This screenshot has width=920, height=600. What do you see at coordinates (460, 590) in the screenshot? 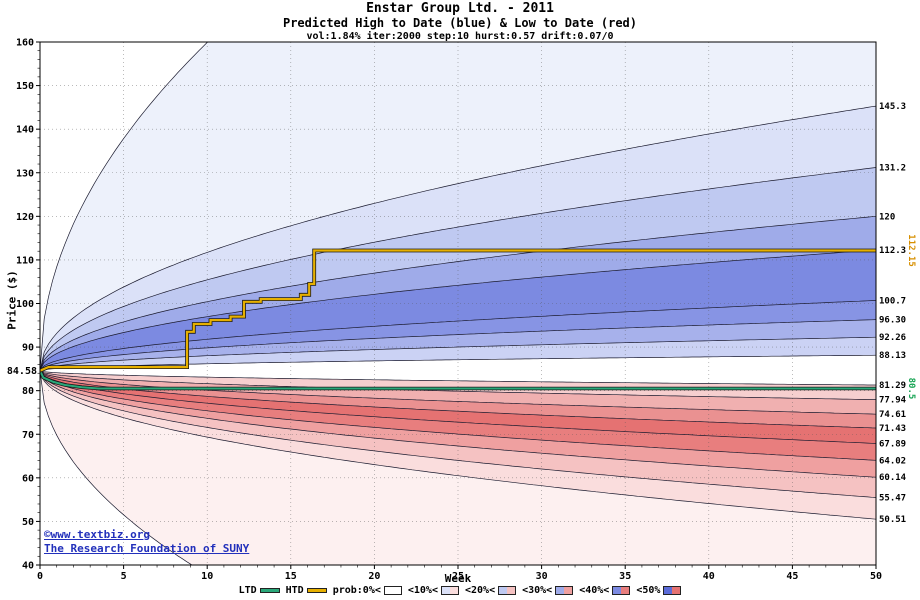
I see `legend: LTD HTD prob:0%< <10%< <20%< <30%< <40%< <50%` at bounding box center [460, 590].